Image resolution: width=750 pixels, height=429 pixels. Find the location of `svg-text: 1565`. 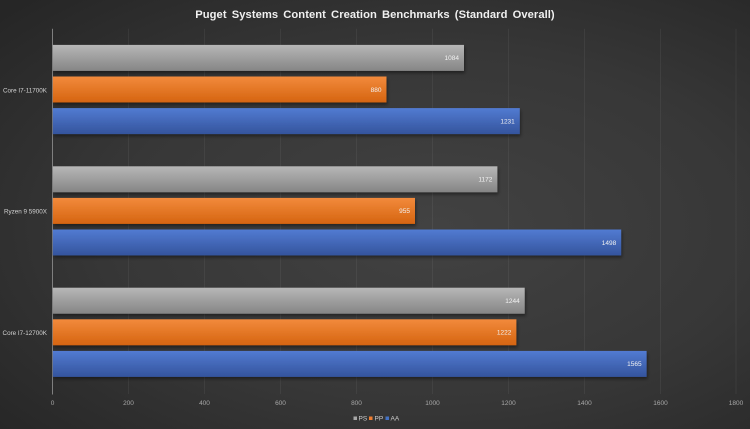

svg-text: 1565 is located at coordinates (634, 364).